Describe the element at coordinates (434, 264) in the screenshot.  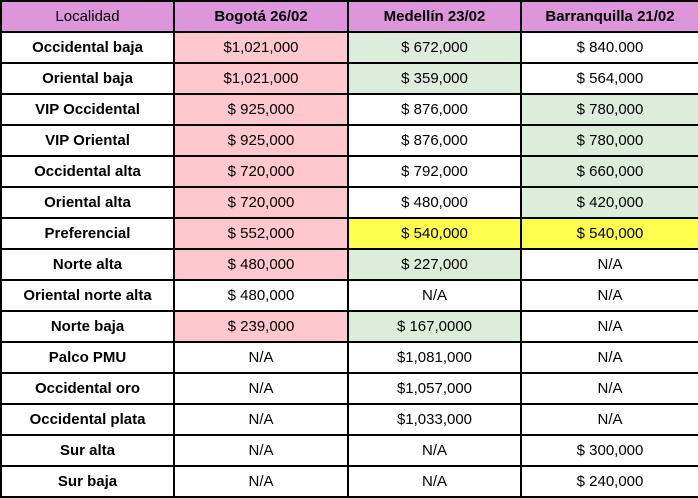
I see `price-cell-medellin: $ 227,000` at that location.